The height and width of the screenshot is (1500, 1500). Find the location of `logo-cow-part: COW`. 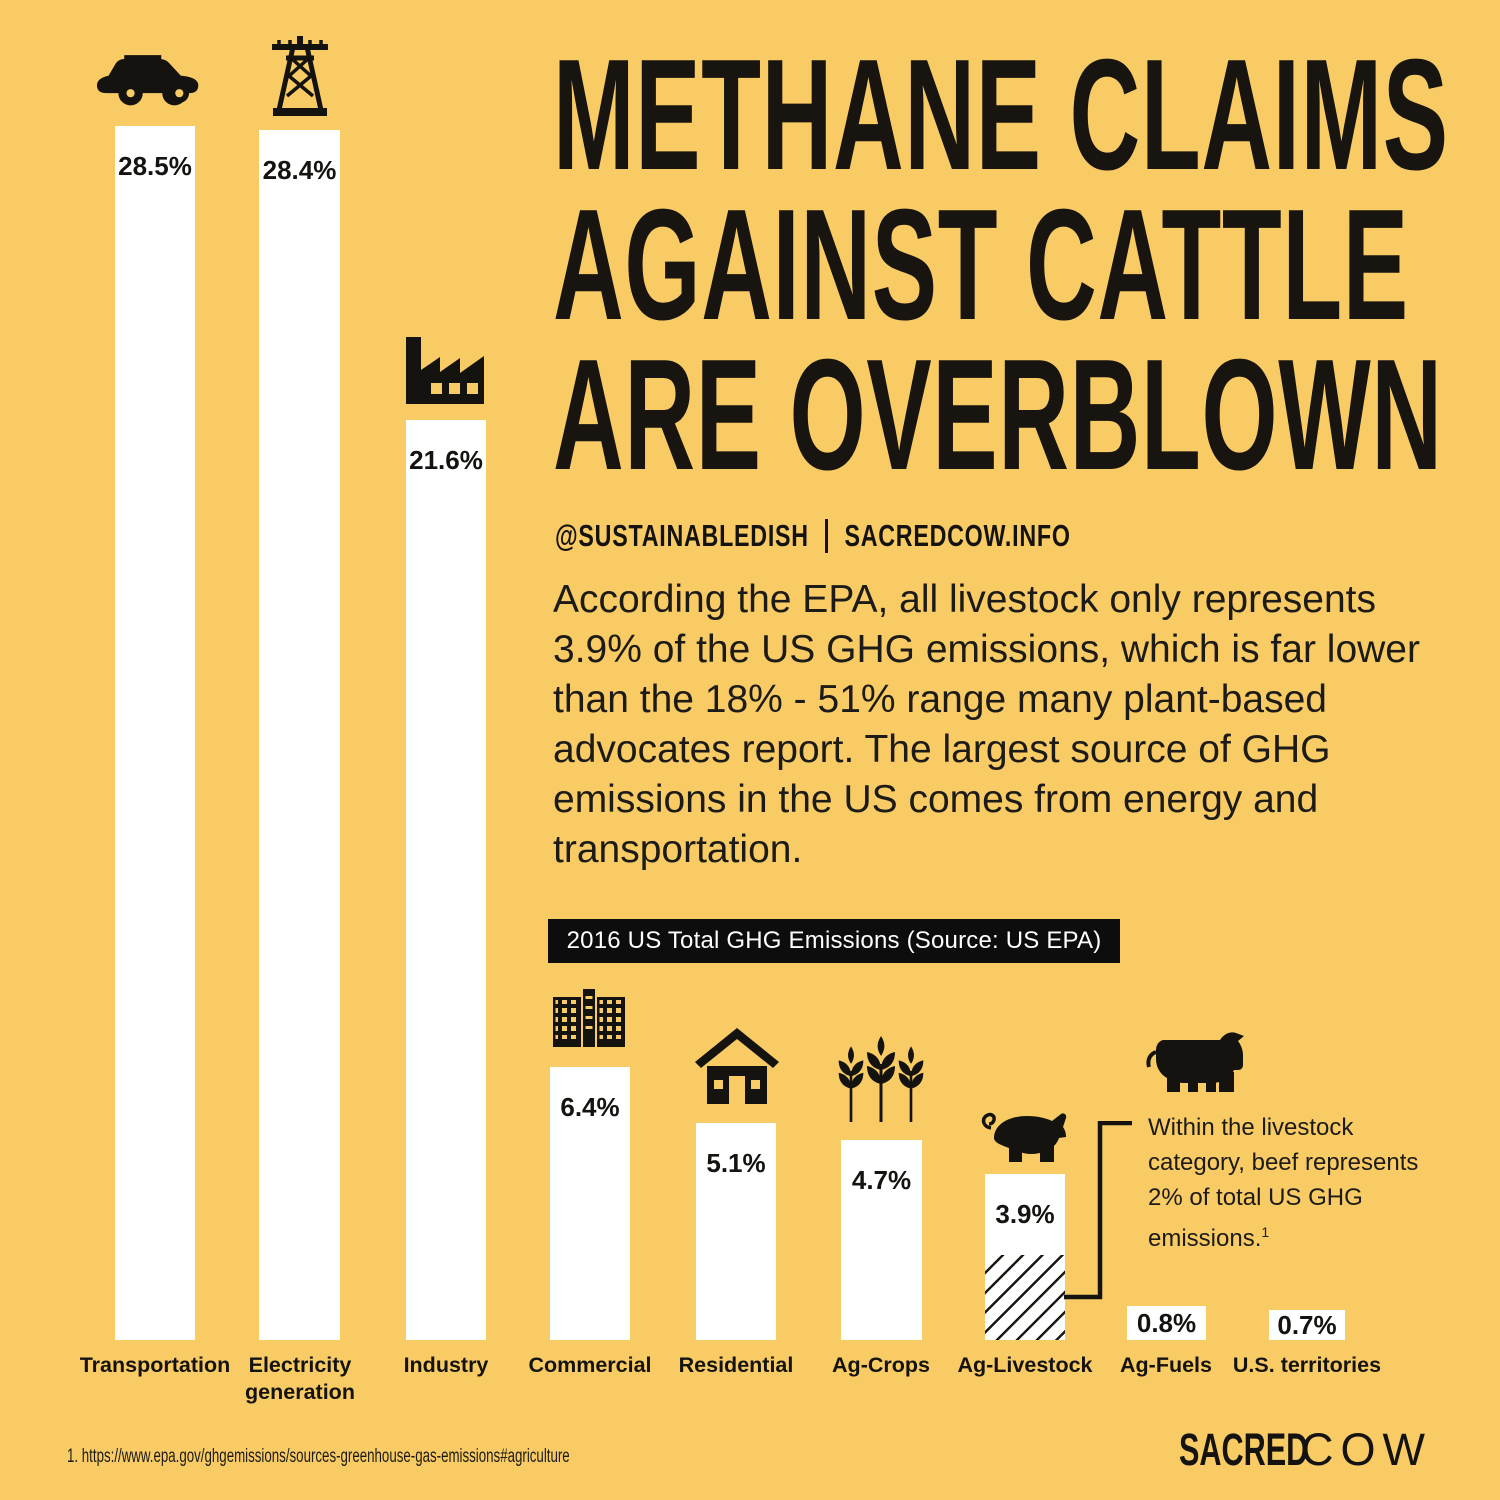

logo-cow-part: COW is located at coordinates (1366, 1449).